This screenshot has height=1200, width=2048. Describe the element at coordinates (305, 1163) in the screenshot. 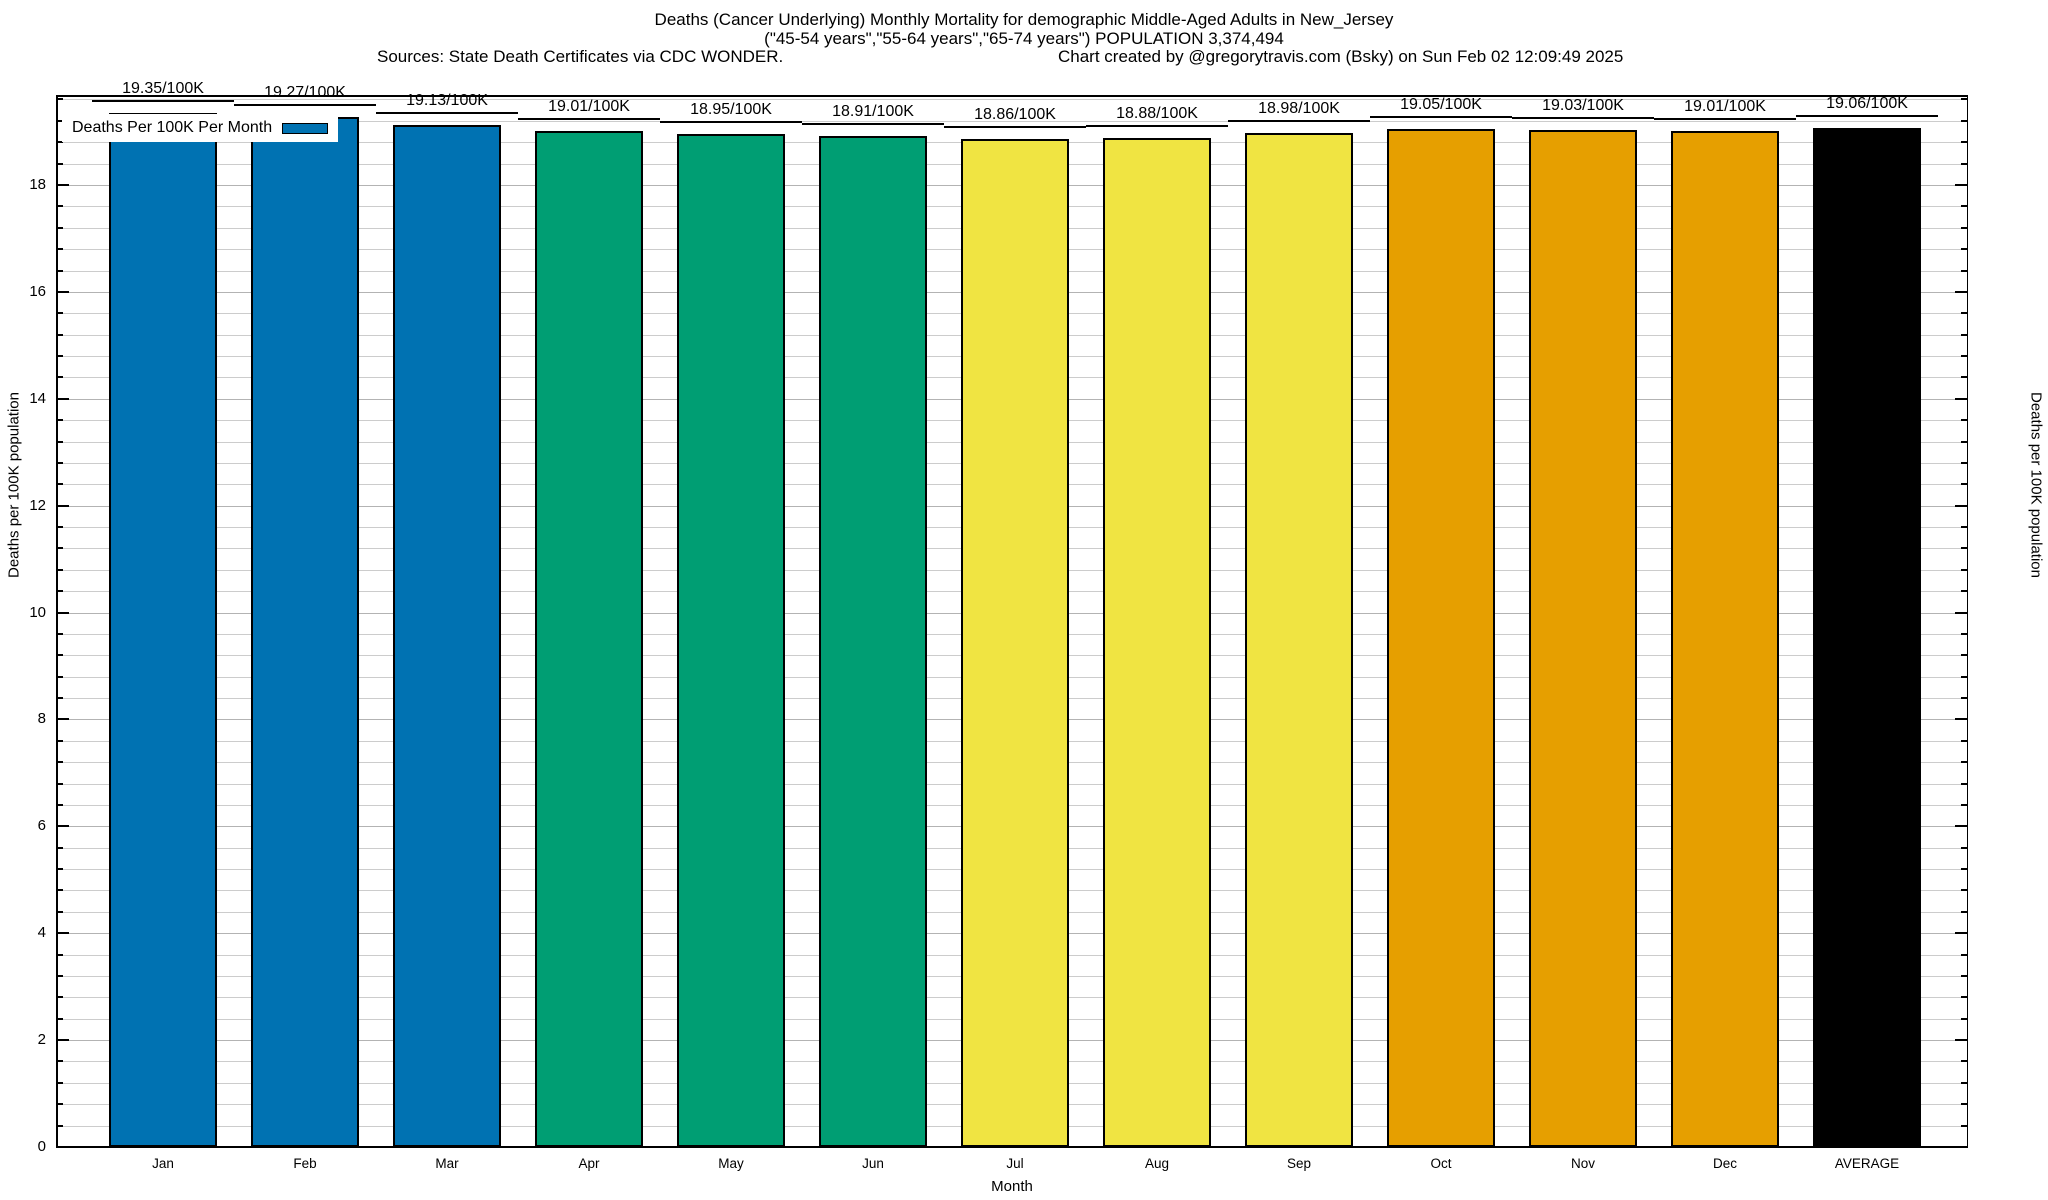

I see `x-tick-label-feb: Feb` at that location.